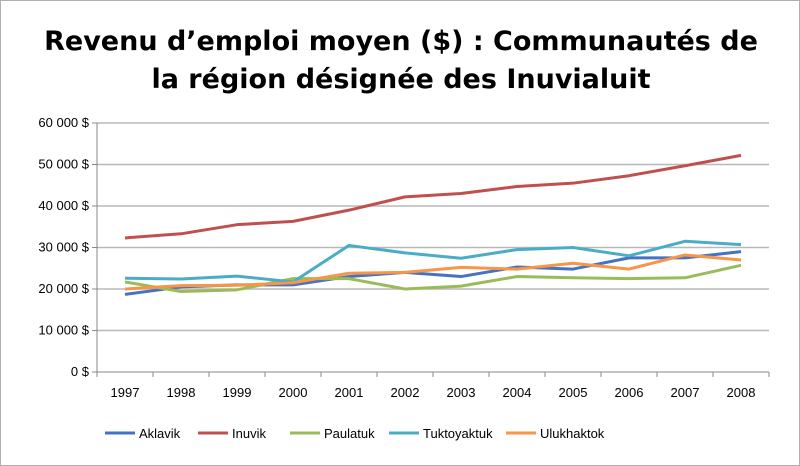  Describe the element at coordinates (573, 392) in the screenshot. I see `x-tick-label: 2005` at that location.